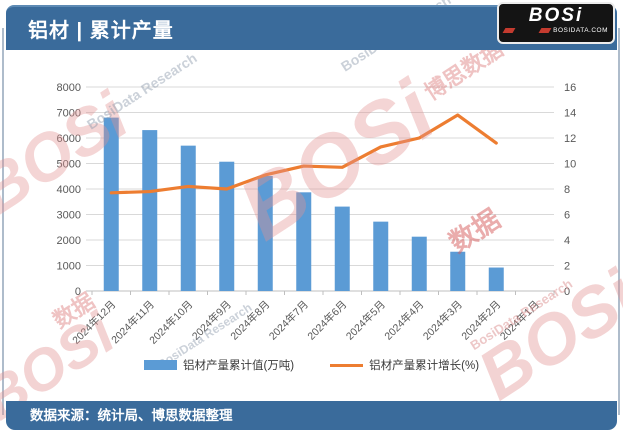  What do you see at coordinates (496, 279) in the screenshot?
I see `bar-2024年2月` at bounding box center [496, 279].